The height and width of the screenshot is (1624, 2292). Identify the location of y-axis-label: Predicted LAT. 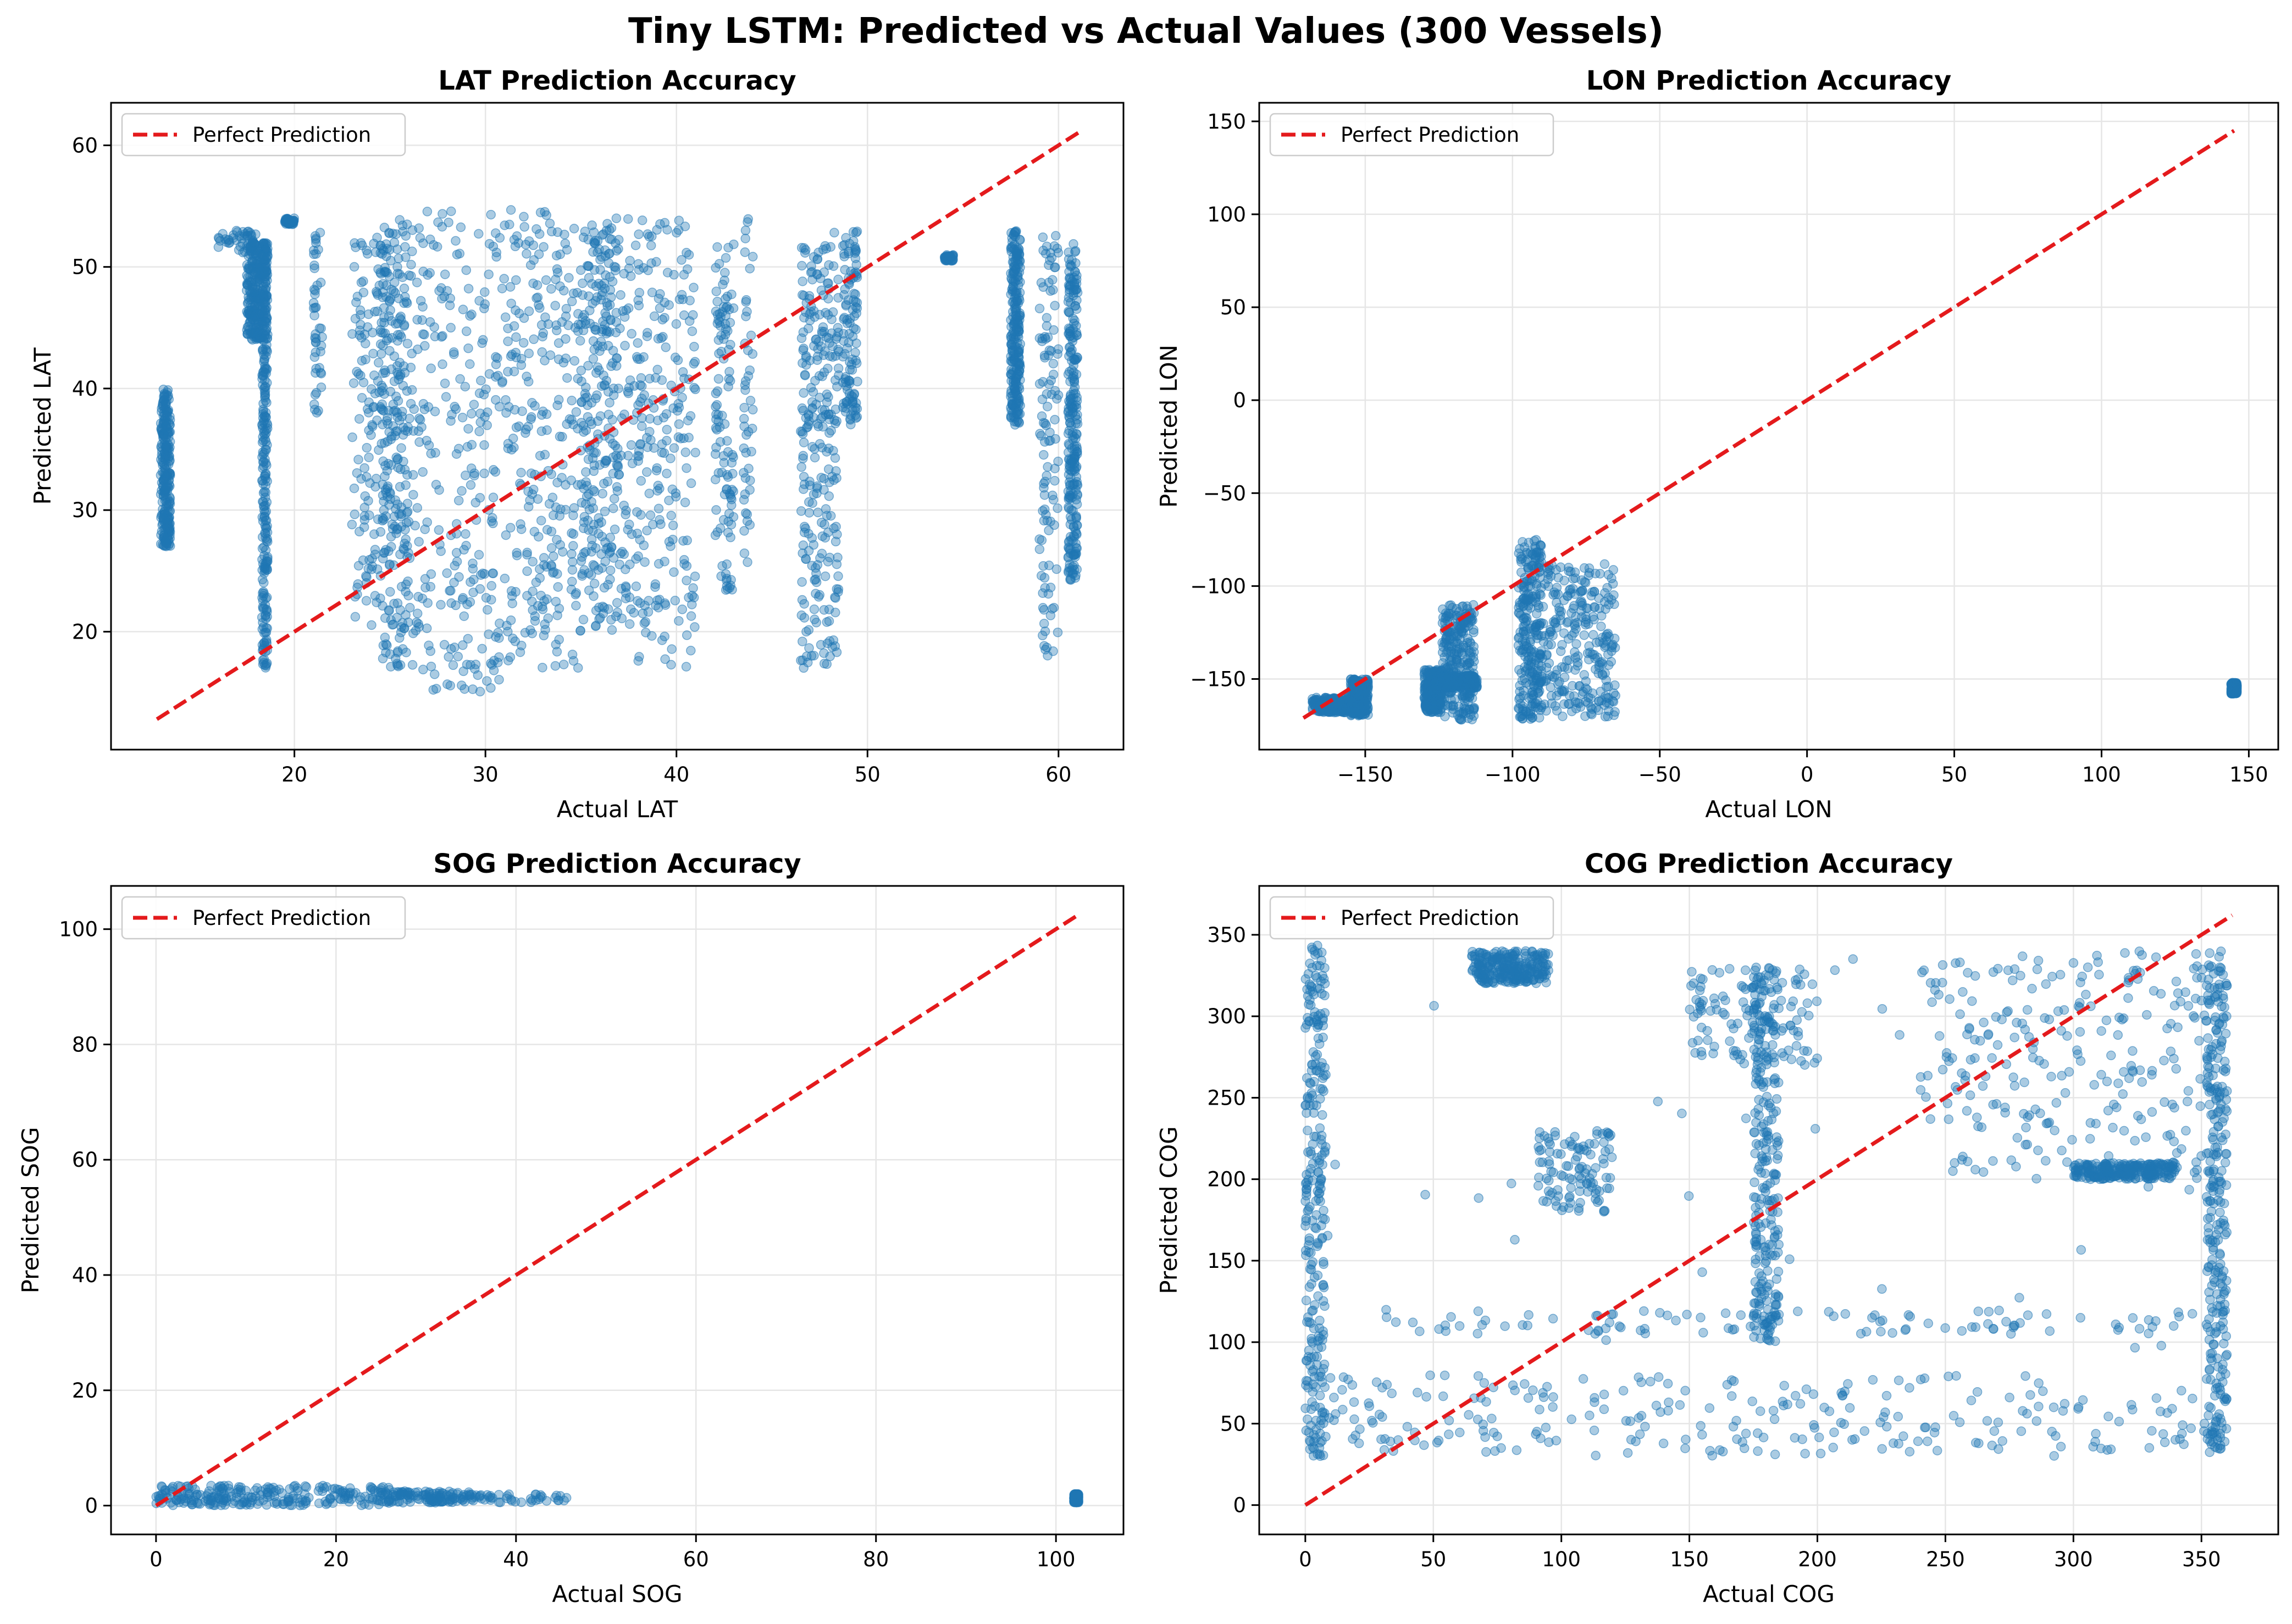
(42, 426).